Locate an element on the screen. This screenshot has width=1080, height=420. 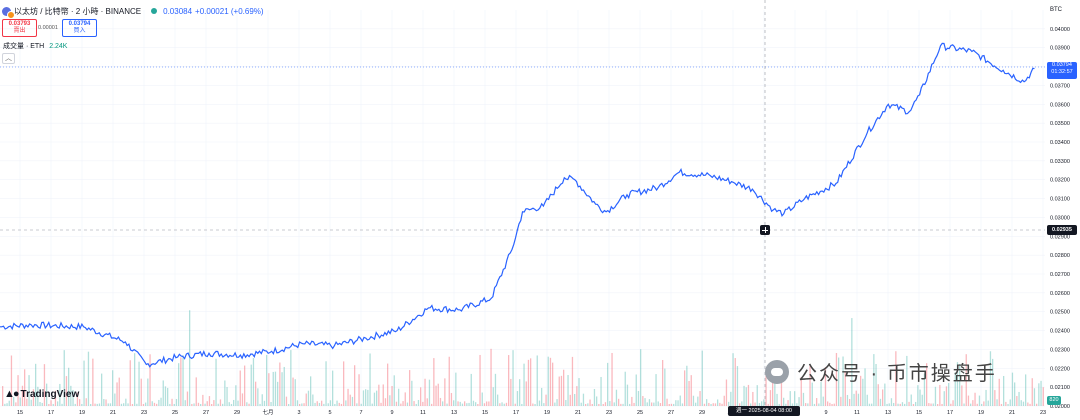
x-tick-label: 23 is located at coordinates (1043, 413).